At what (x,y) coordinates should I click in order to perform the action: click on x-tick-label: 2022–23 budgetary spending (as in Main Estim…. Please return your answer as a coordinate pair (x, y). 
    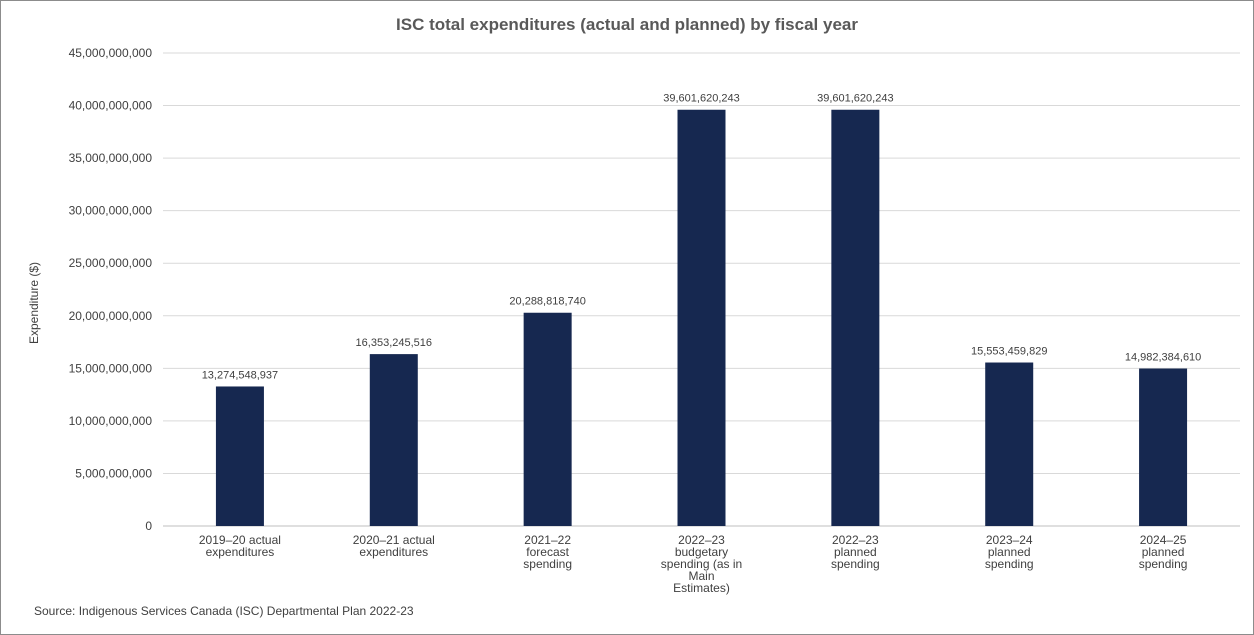
    Looking at the image, I should click on (701, 564).